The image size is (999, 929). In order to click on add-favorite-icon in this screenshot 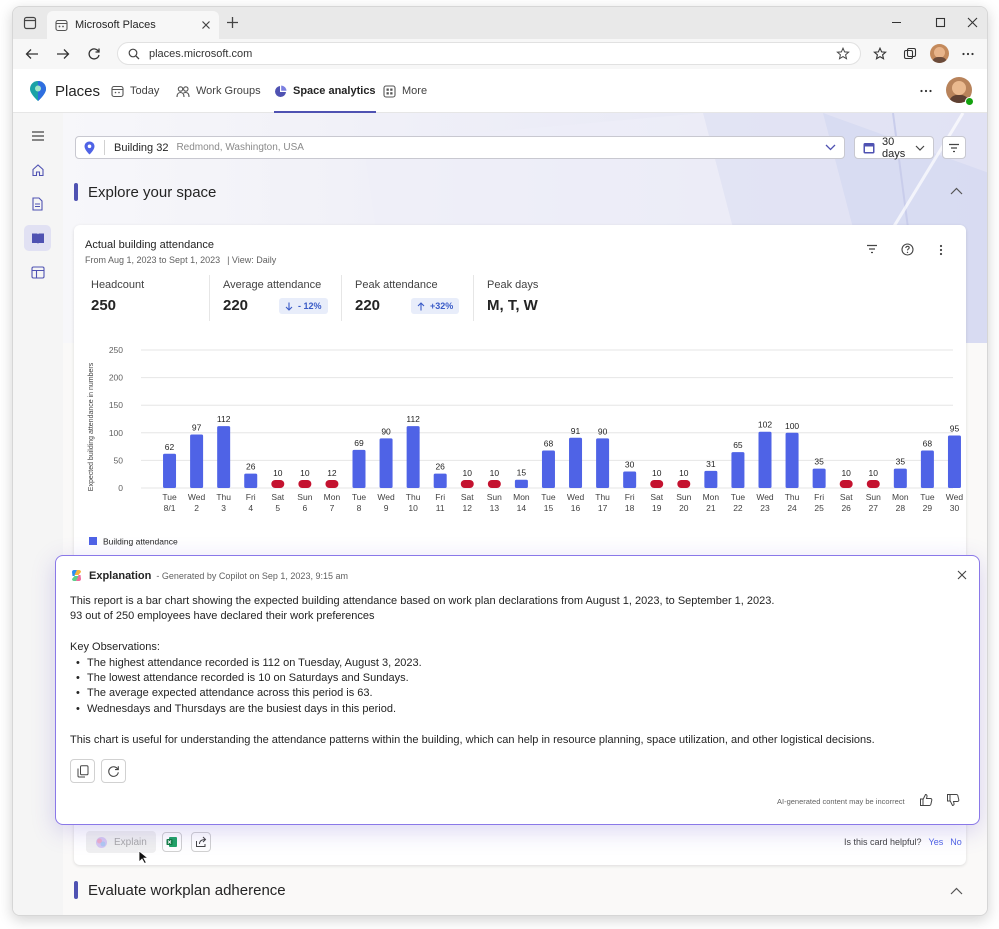, I will do `click(843, 53)`.